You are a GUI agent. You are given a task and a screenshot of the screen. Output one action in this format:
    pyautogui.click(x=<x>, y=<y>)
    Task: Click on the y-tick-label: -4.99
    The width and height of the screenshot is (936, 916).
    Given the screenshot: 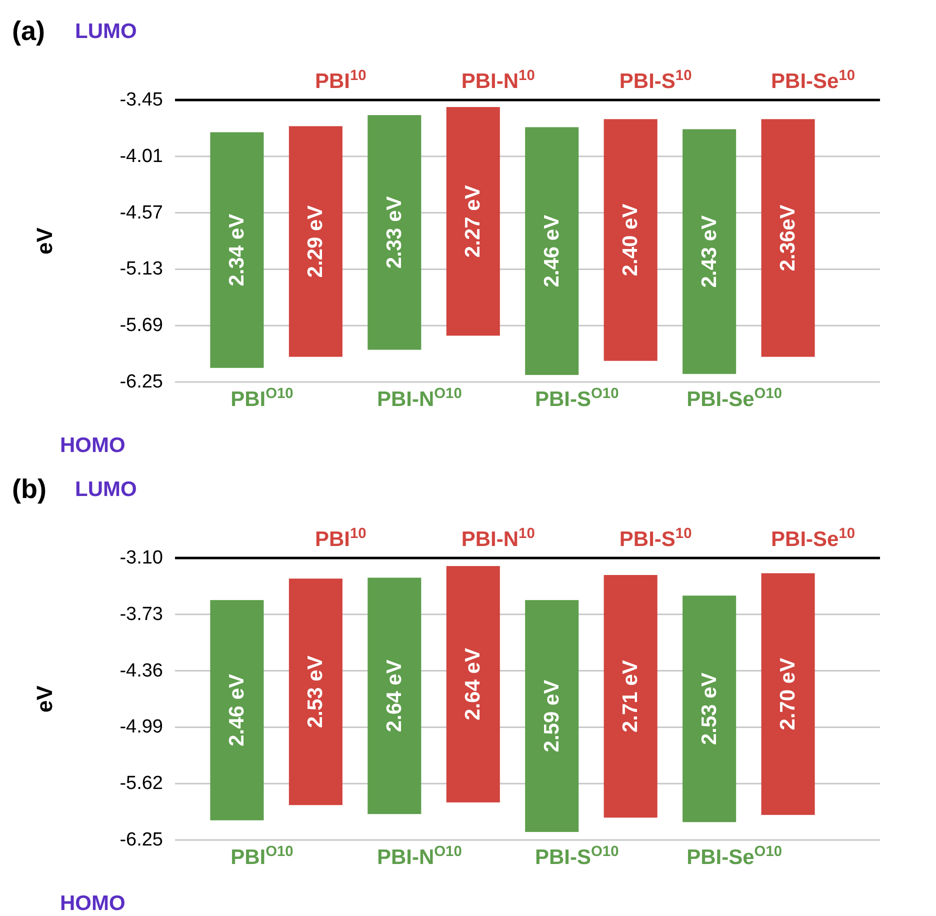 What is the action you would take?
    pyautogui.click(x=141, y=727)
    